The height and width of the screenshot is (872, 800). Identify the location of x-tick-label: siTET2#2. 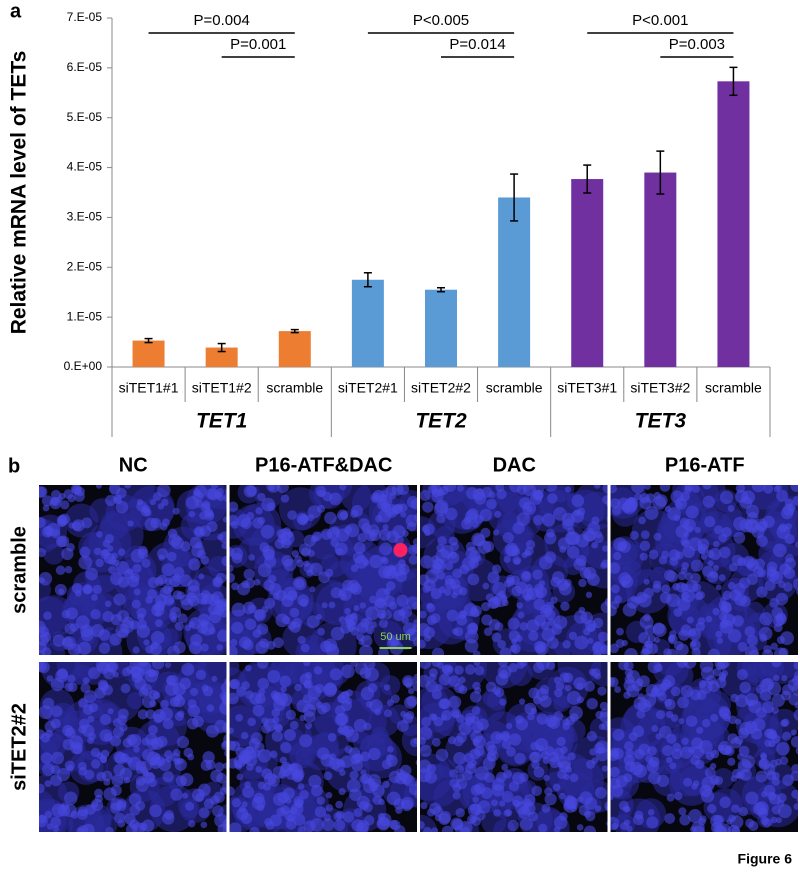
(441, 388).